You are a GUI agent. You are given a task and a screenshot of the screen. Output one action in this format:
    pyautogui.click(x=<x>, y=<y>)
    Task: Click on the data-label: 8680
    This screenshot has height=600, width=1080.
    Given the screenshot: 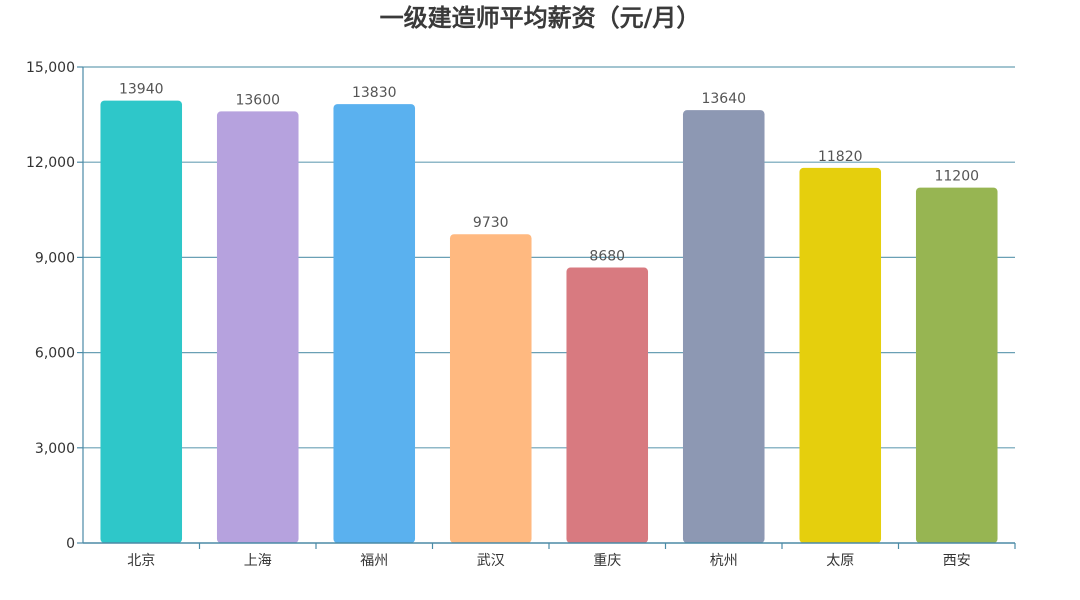 What is the action you would take?
    pyautogui.click(x=607, y=257)
    